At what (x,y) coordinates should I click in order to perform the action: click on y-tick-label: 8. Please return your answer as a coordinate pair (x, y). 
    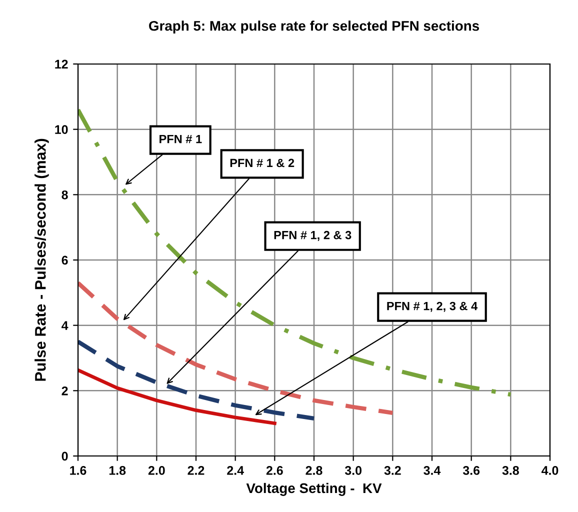
    Looking at the image, I should click on (65, 195).